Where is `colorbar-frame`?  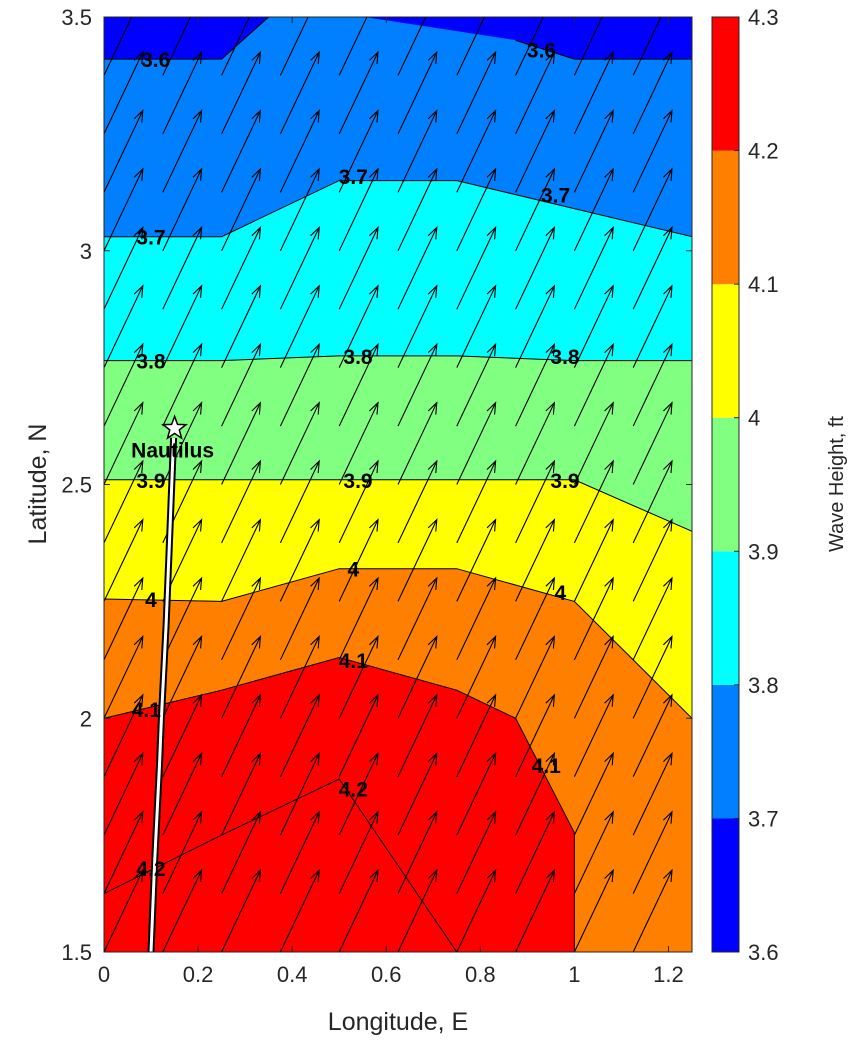
colorbar-frame is located at coordinates (725, 484).